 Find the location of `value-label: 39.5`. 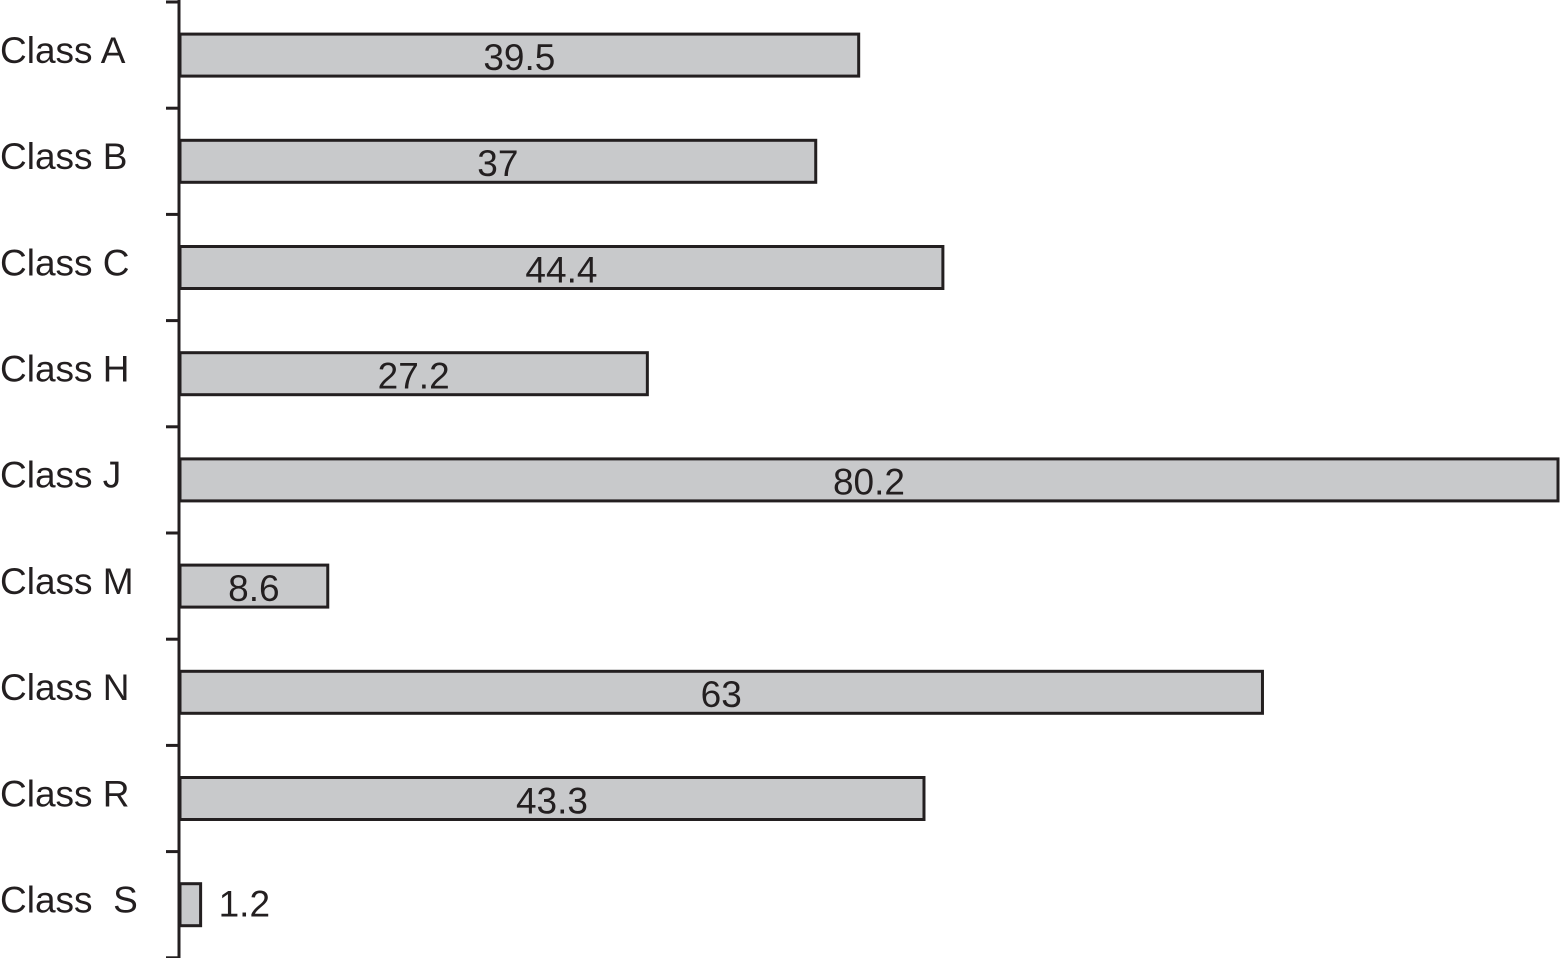

value-label: 39.5 is located at coordinates (519, 57).